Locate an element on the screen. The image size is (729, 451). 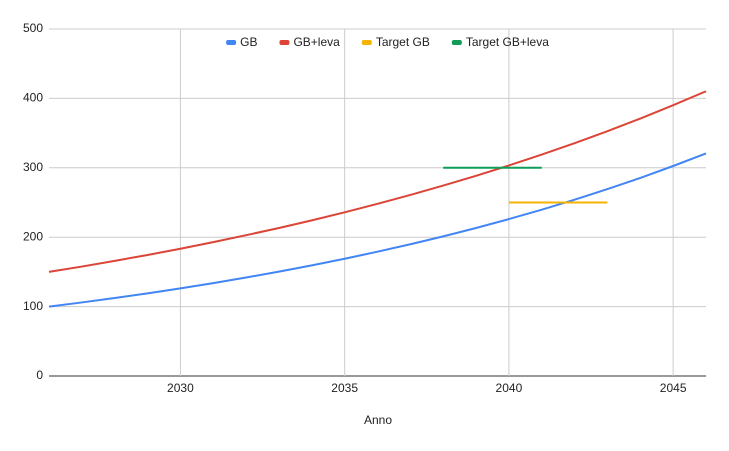
x-axis-label: Anno is located at coordinates (378, 420).